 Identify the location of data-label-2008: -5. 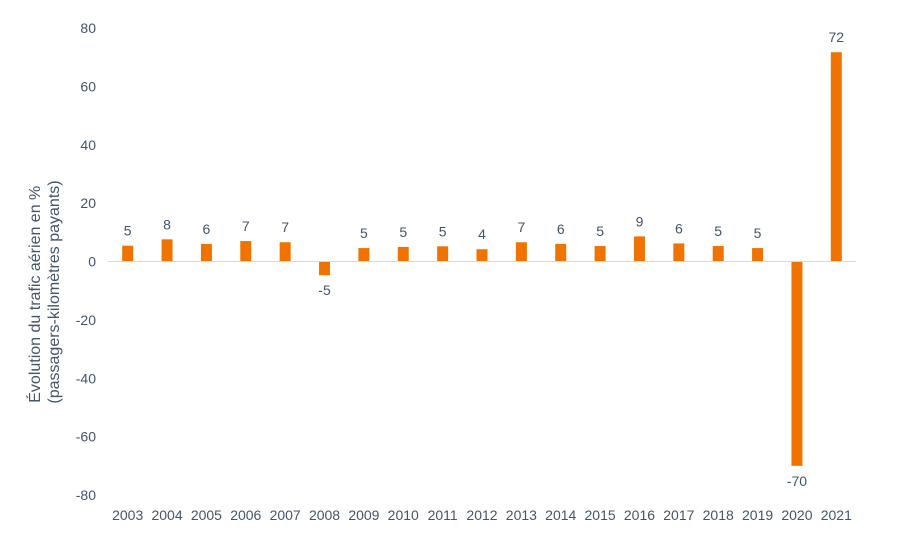
(324, 290).